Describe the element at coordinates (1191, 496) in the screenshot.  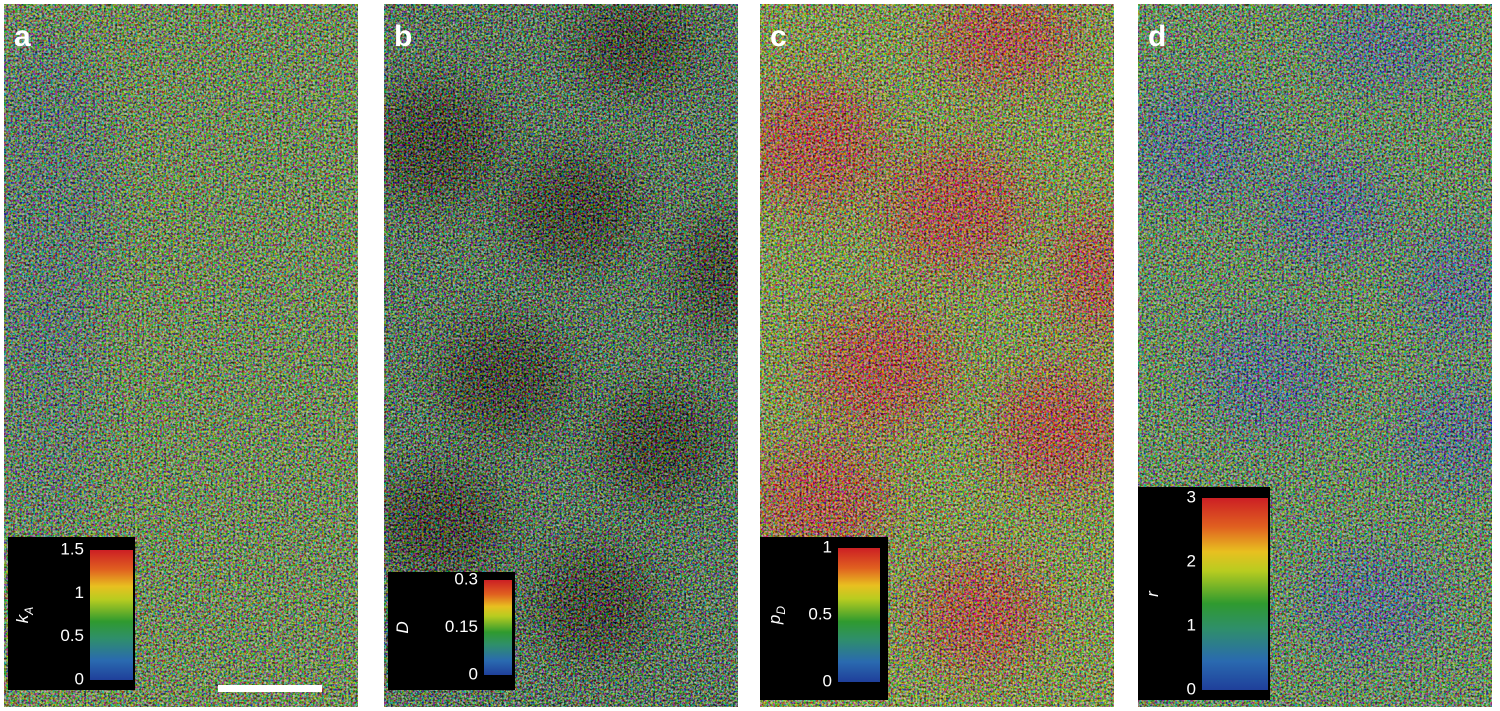
I see `colorbar-tick-label: 3` at that location.